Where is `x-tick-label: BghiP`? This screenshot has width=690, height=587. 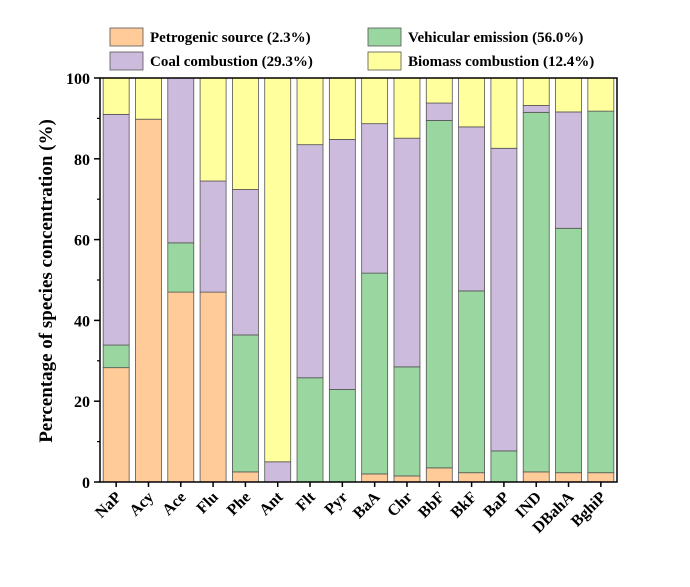 x-tick-label: BghiP is located at coordinates (589, 510).